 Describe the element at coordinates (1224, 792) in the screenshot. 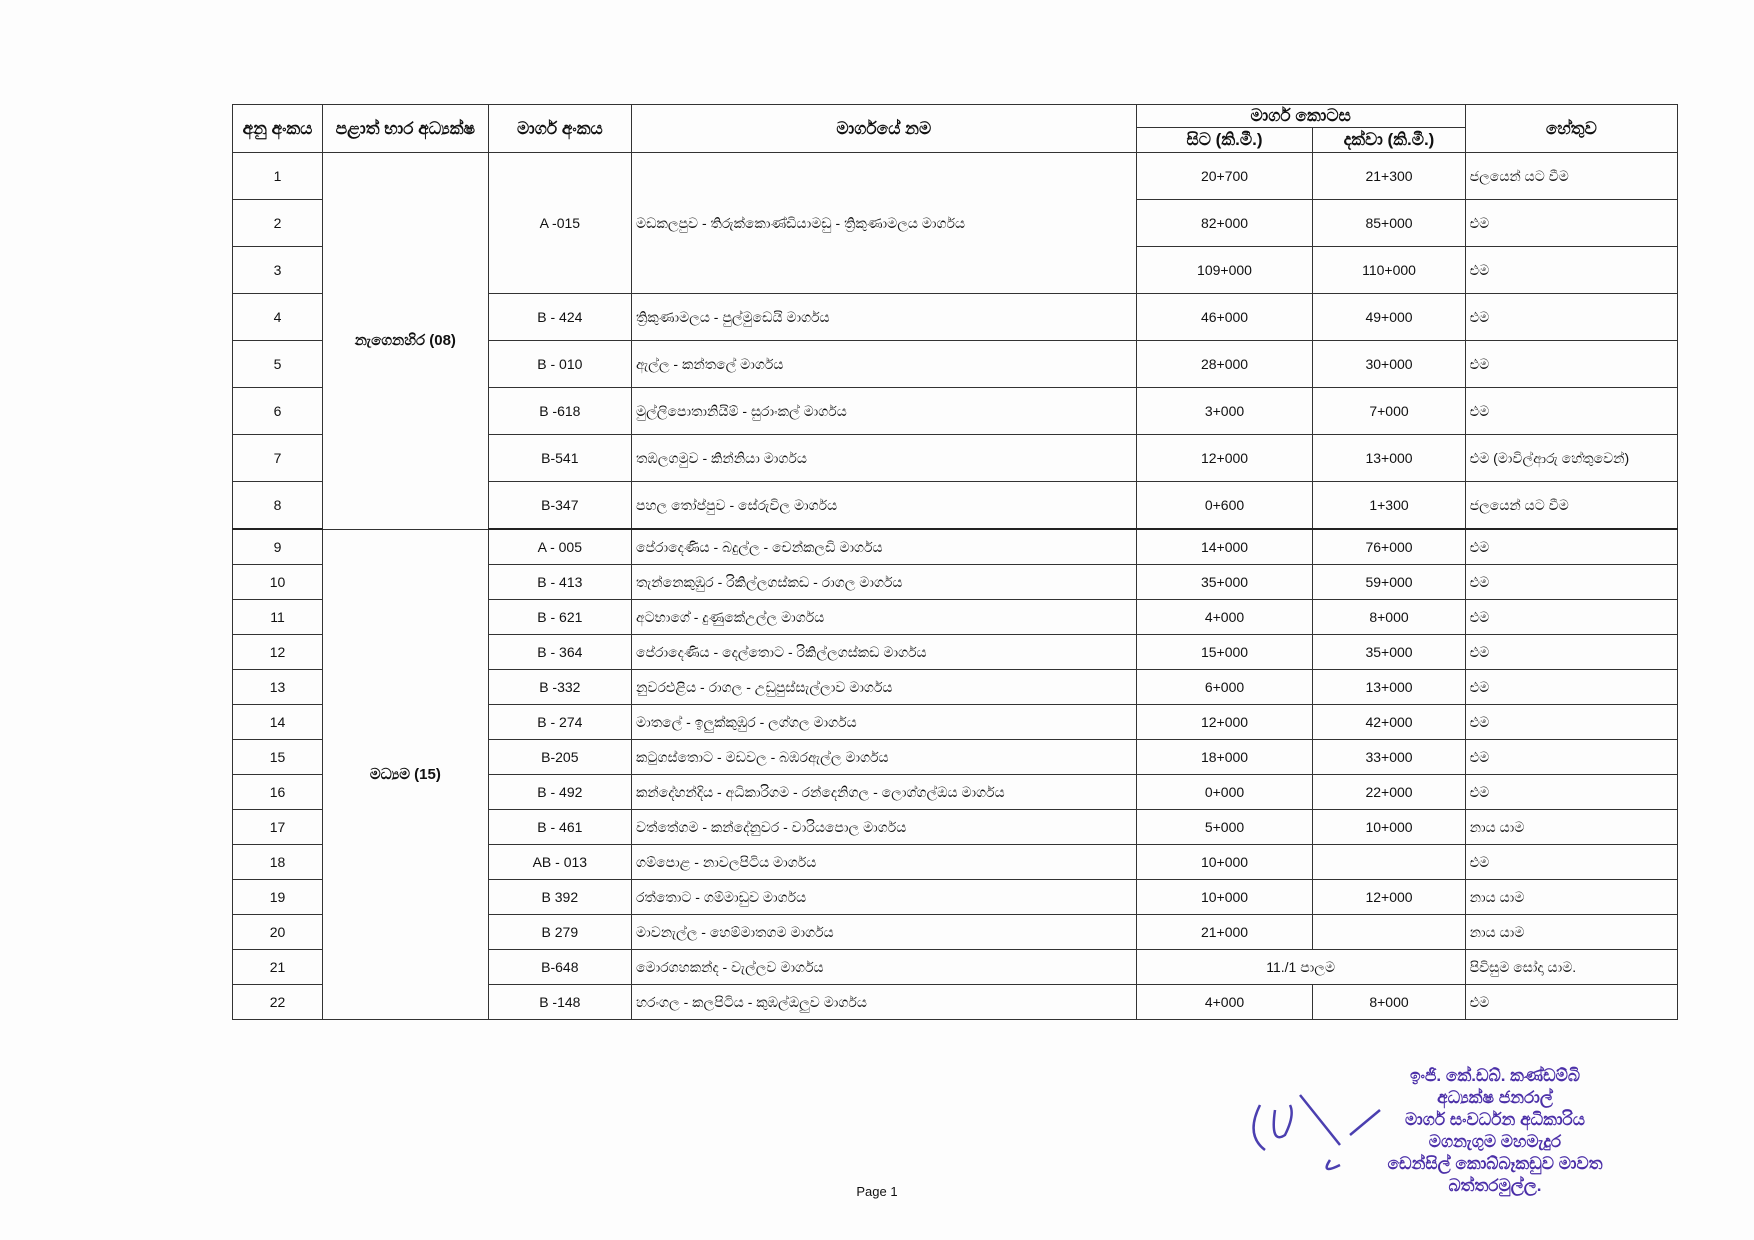

I see `section-from: 0+000` at that location.